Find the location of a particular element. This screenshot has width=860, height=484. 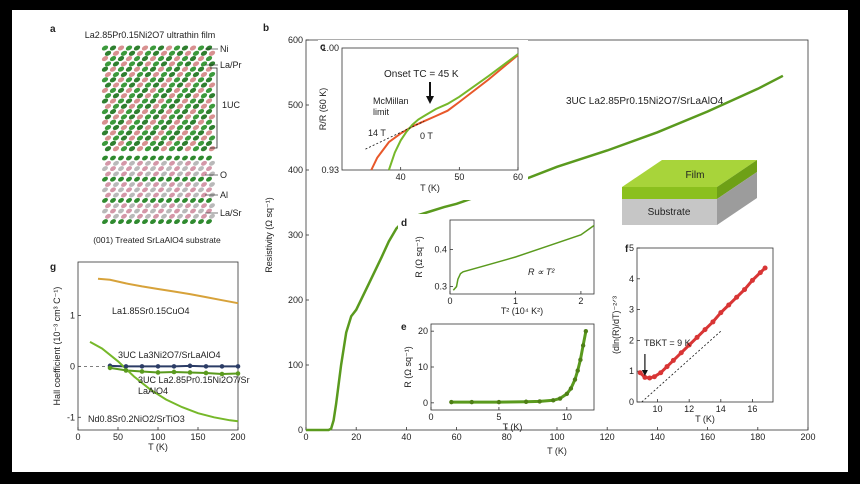

b-ytick-label: 200 is located at coordinates (295, 300).